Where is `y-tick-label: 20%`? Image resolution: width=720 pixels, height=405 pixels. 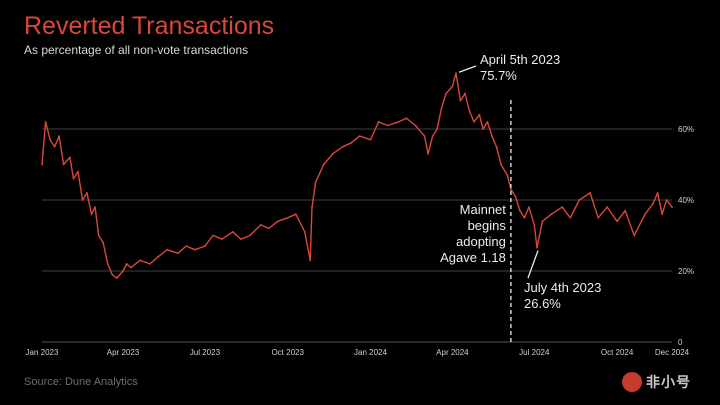 y-tick-label: 20% is located at coordinates (686, 271).